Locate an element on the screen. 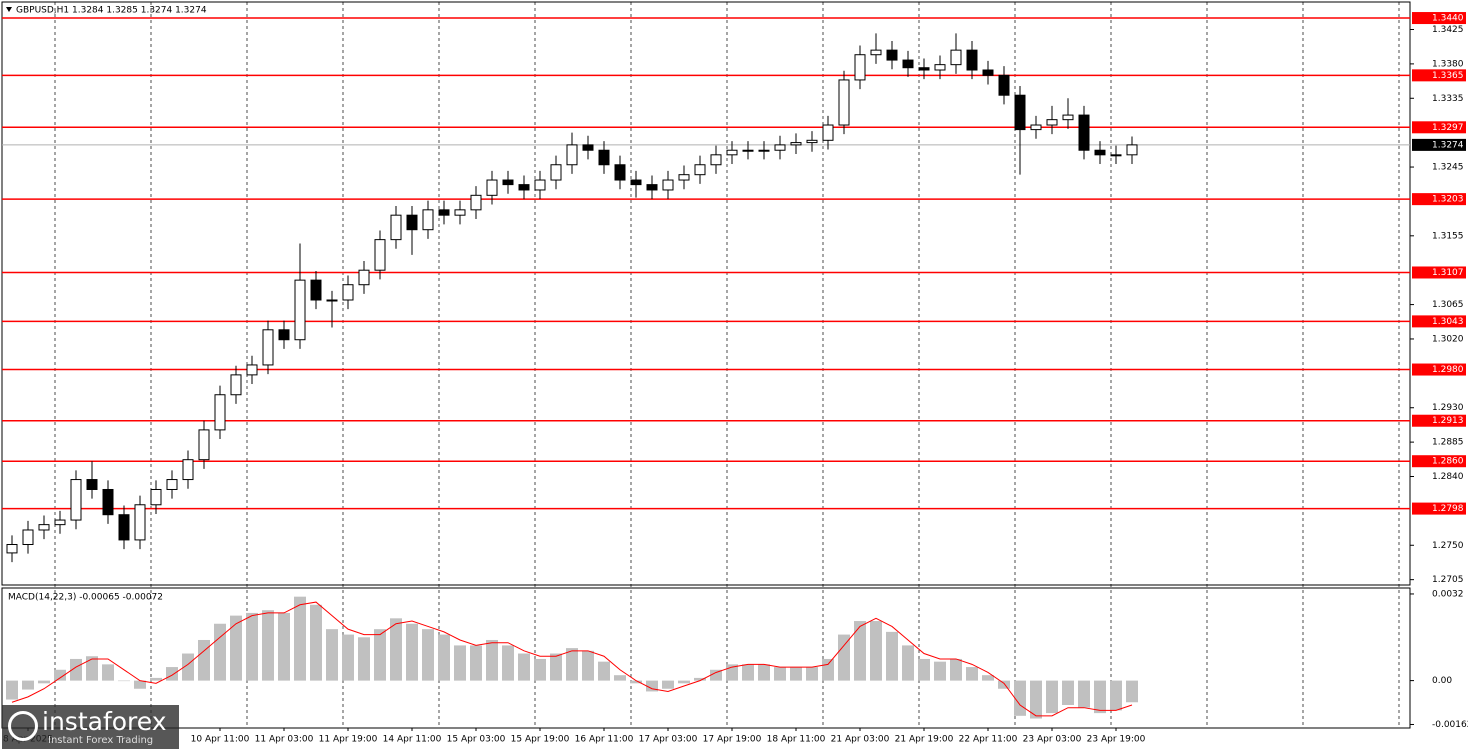 The height and width of the screenshot is (754, 1468). x-tick-label: 16 Apr 11:00 is located at coordinates (604, 740).